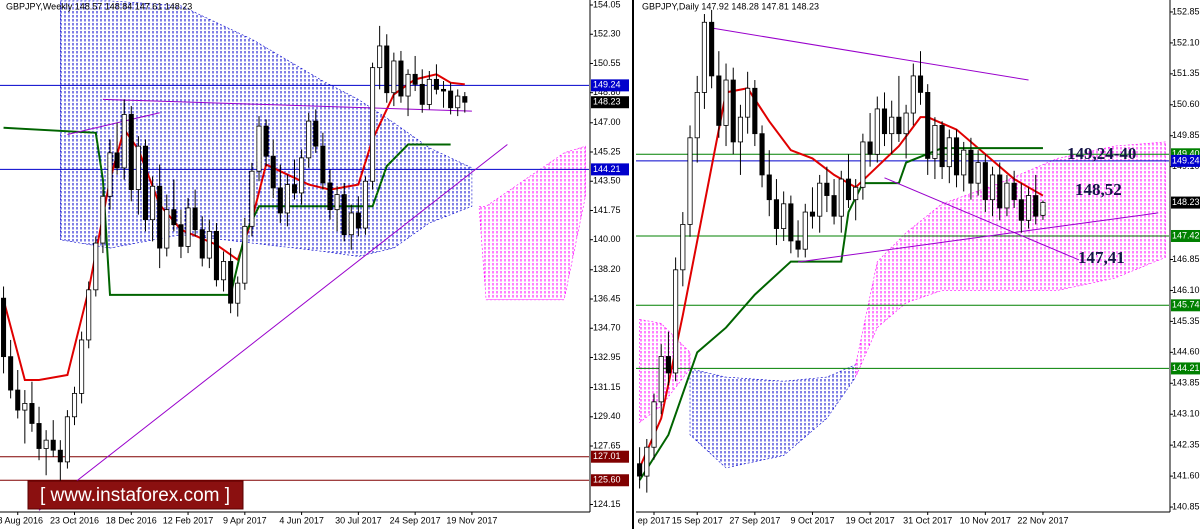 Image resolution: width=1200 pixels, height=529 pixels. I want to click on x-tick-label: 30 Jul 2017, so click(358, 520).